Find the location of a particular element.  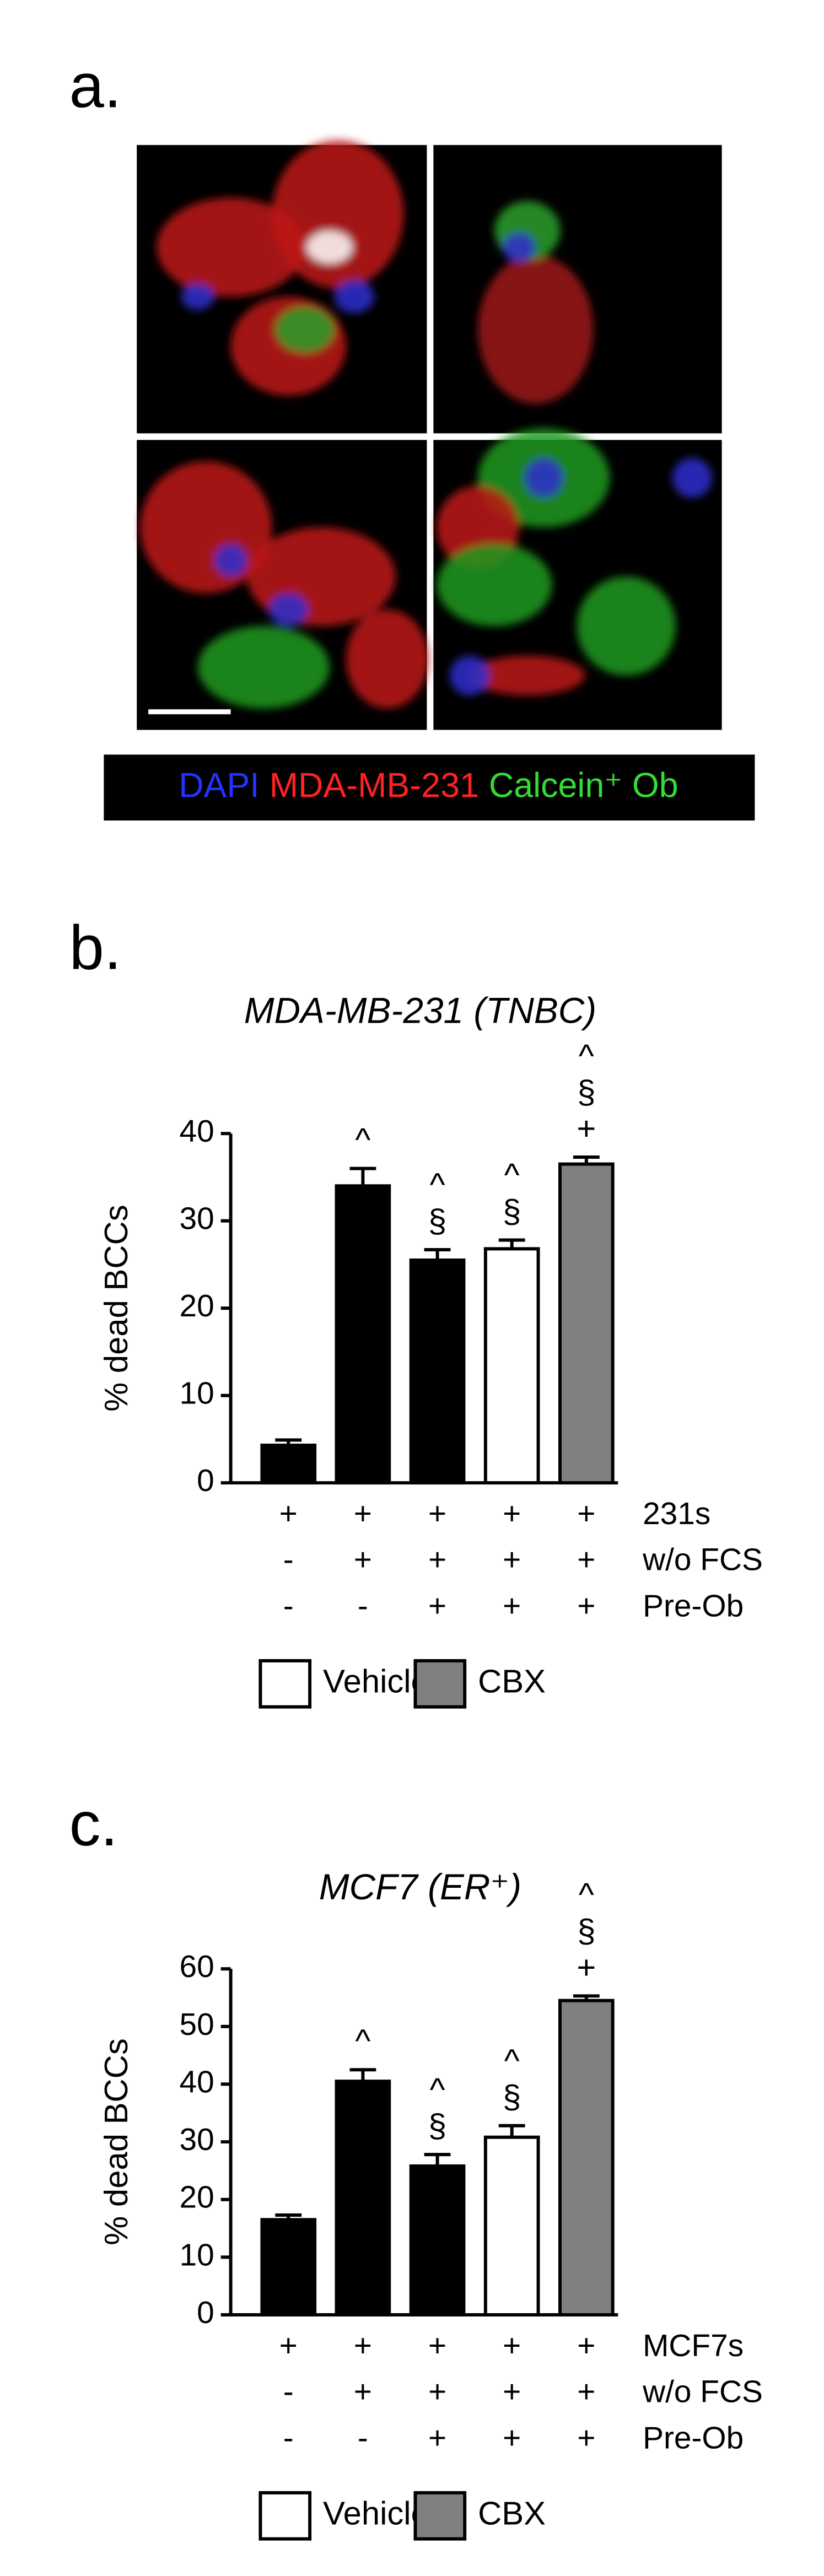

y-tick-label: 40 is located at coordinates (197, 2082).